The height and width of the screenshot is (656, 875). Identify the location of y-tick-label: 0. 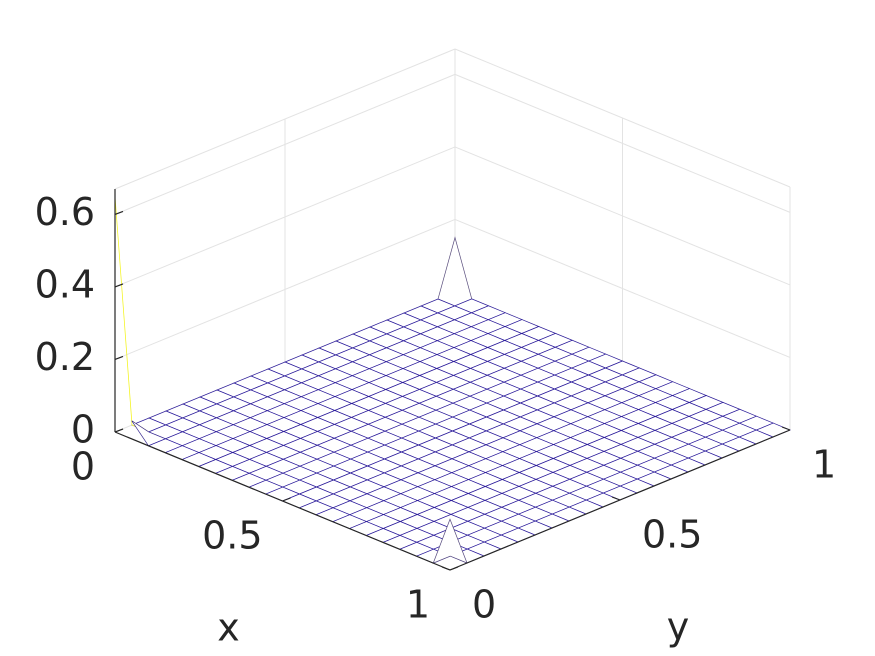
(484, 605).